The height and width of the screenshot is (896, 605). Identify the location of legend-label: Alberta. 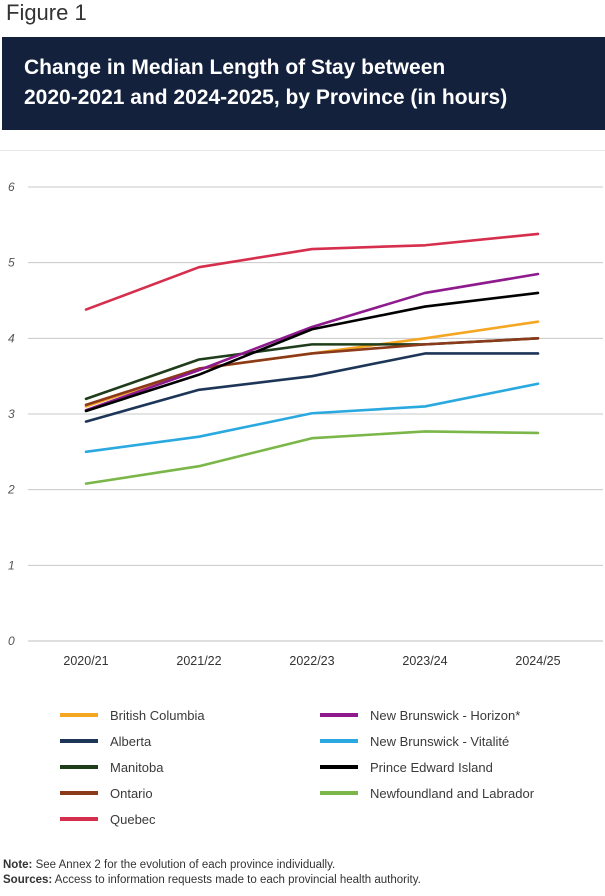
(131, 741).